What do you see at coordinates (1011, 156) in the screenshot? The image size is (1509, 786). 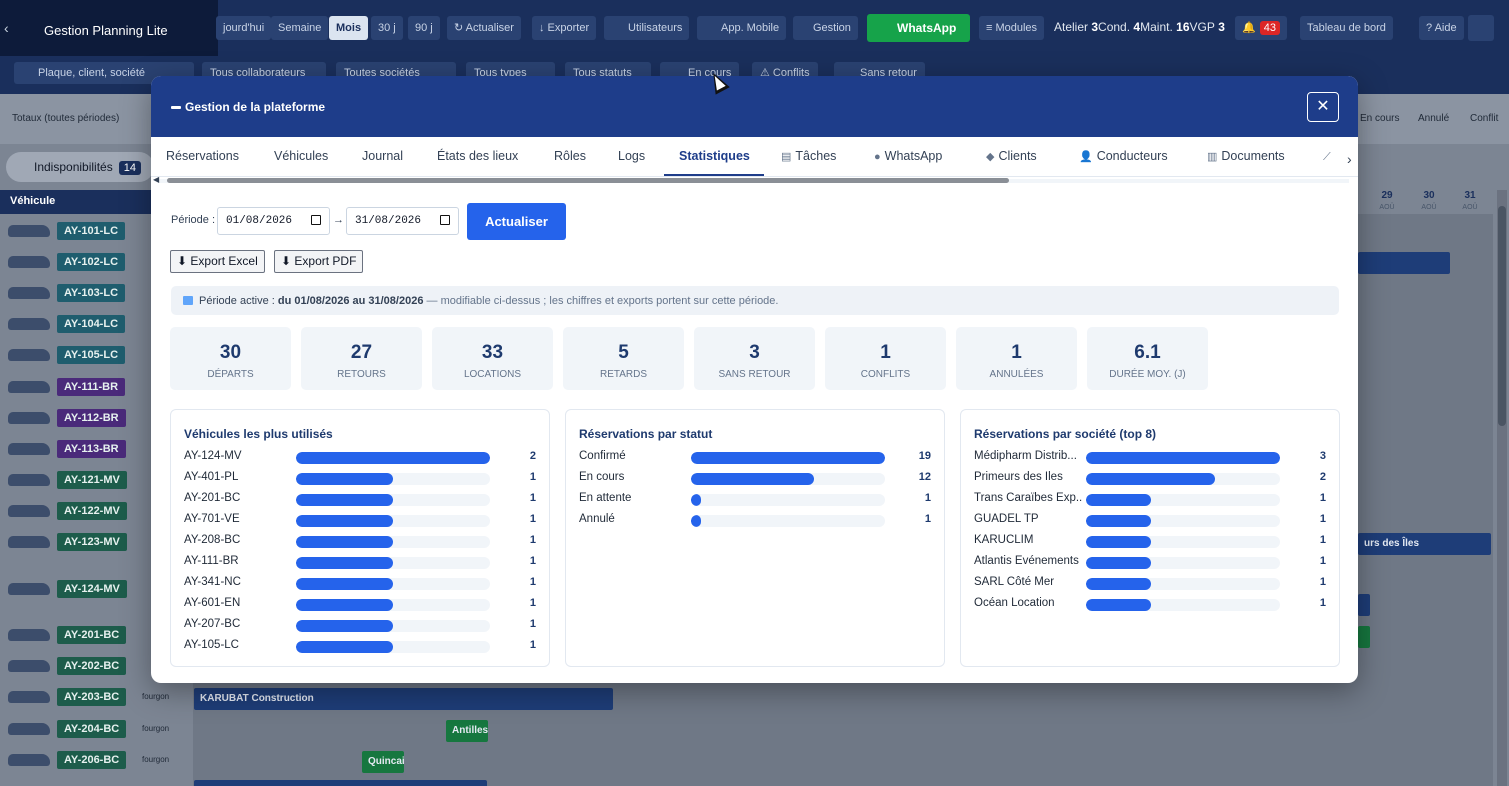 I see `tab-clients: ◆ Clients` at bounding box center [1011, 156].